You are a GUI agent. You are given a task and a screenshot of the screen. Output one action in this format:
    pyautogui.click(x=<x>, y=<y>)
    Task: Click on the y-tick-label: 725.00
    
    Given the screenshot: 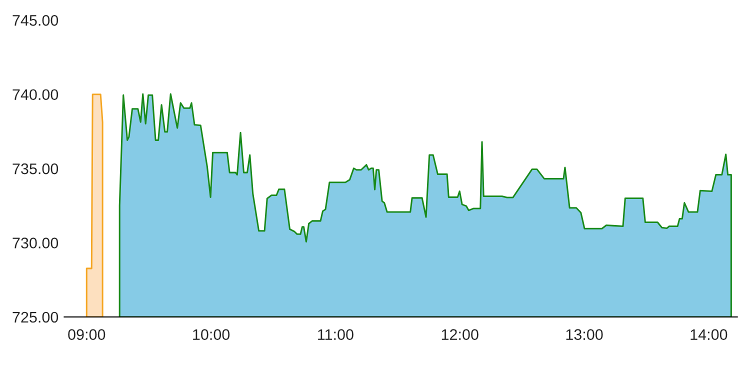 What is the action you would take?
    pyautogui.click(x=35, y=317)
    